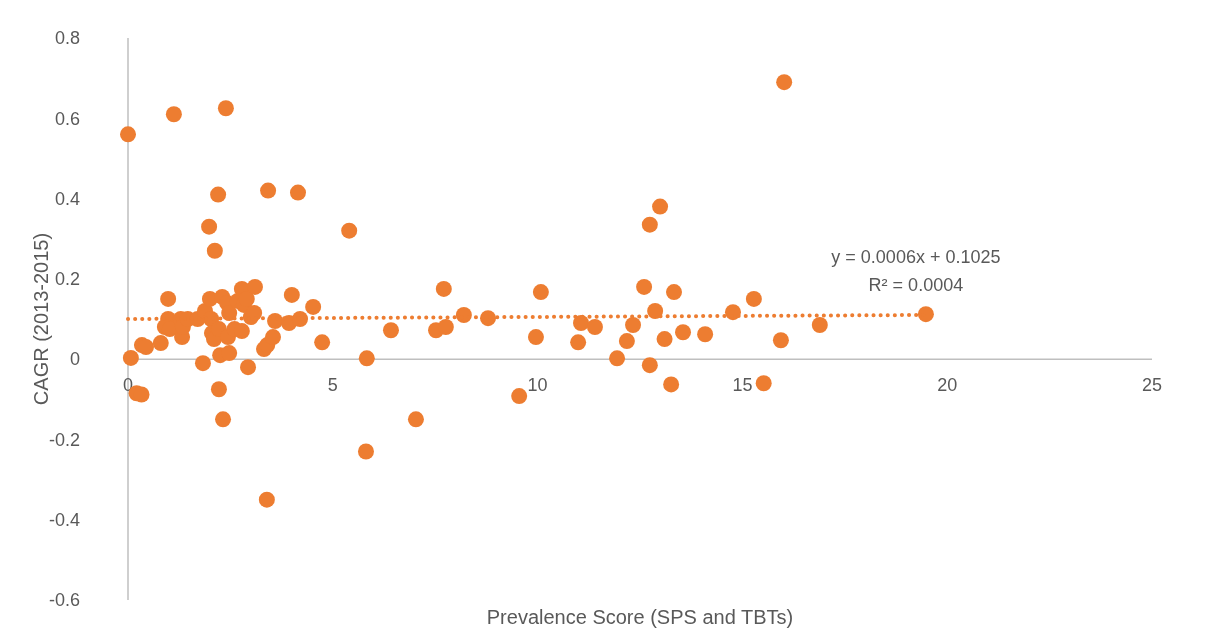  What do you see at coordinates (1152, 385) in the screenshot?
I see `x-tick-label: 25` at bounding box center [1152, 385].